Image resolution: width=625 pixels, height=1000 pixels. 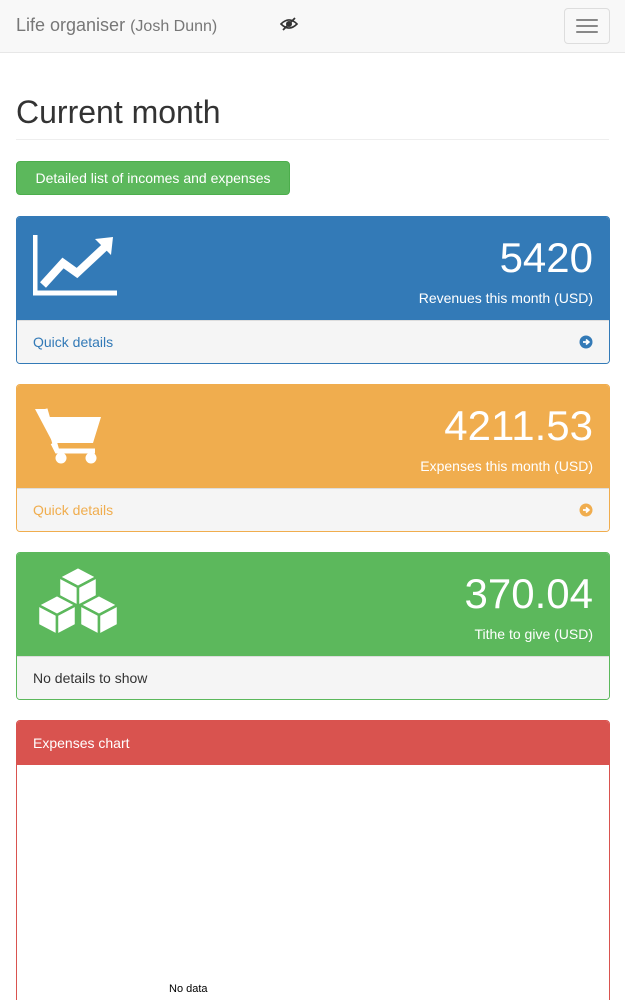 What do you see at coordinates (587, 26) in the screenshot?
I see `navbar-toggle-button` at bounding box center [587, 26].